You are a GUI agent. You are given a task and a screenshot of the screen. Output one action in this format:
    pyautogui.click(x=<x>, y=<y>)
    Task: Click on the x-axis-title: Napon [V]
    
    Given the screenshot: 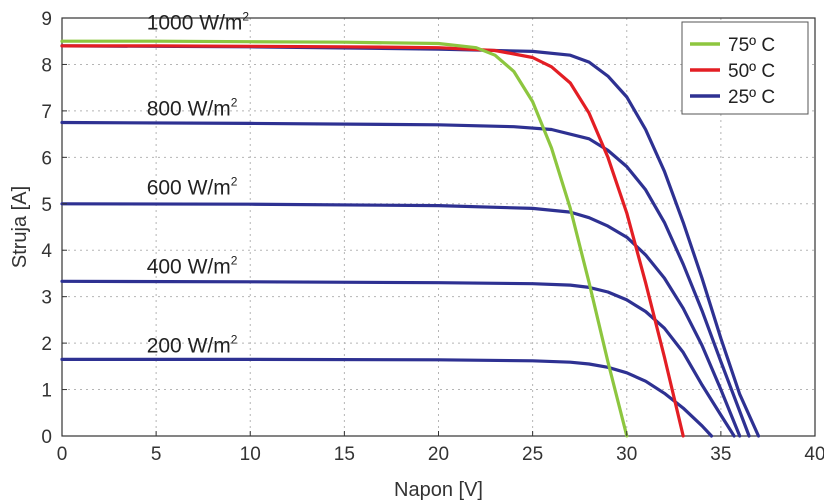 What is the action you would take?
    pyautogui.click(x=438, y=490)
    